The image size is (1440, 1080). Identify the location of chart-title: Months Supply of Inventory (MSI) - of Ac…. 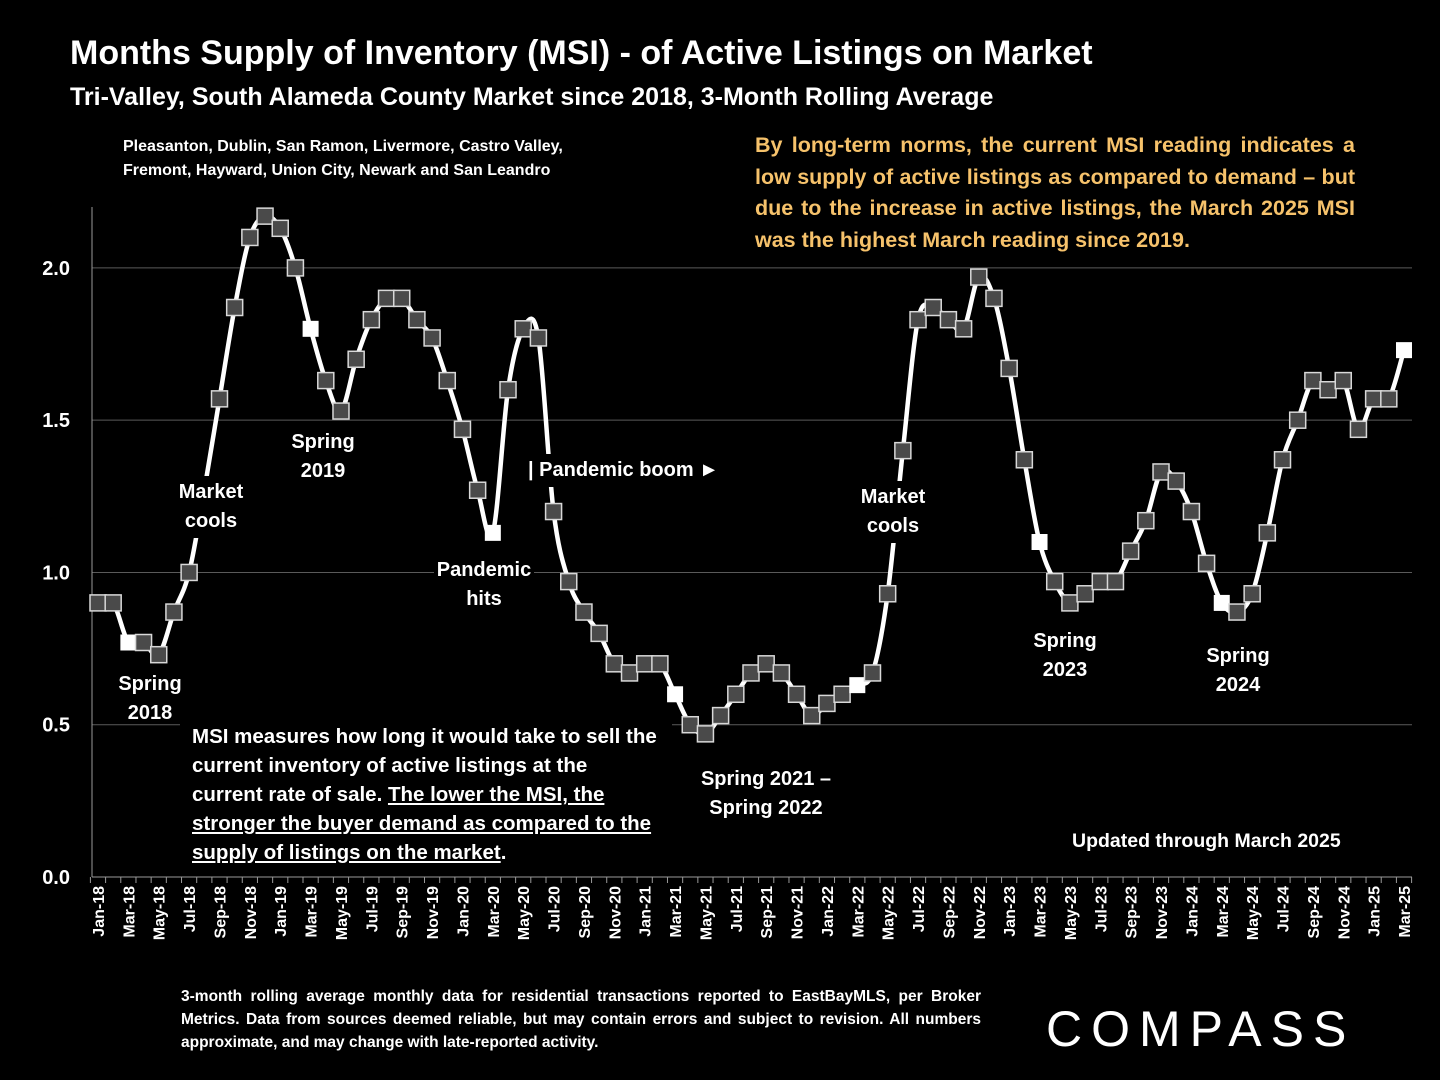
(581, 53).